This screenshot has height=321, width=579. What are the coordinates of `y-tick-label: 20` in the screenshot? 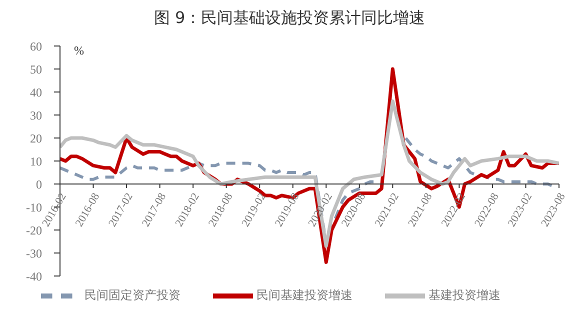 It's located at (36, 138).